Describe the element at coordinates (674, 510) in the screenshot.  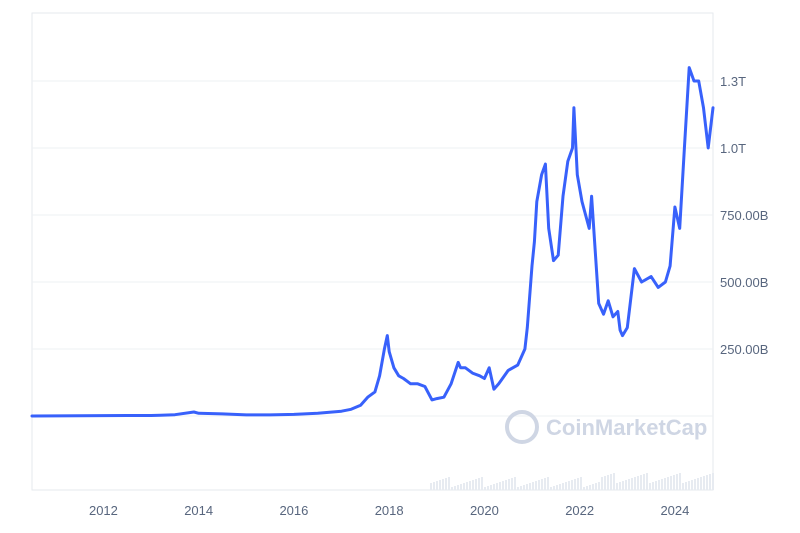
I see `x-tick-label: 2024` at that location.